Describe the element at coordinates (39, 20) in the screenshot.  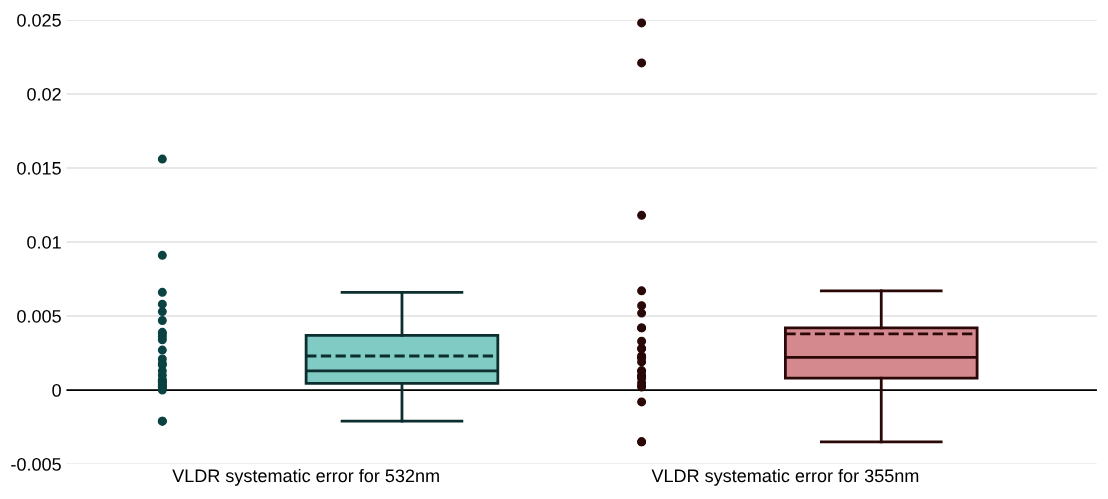
I see `y-tick-label: 0.025` at that location.